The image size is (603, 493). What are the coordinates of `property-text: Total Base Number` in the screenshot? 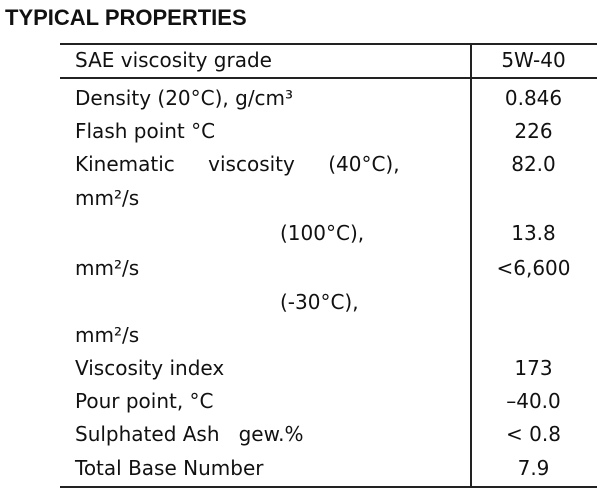 It's located at (169, 468).